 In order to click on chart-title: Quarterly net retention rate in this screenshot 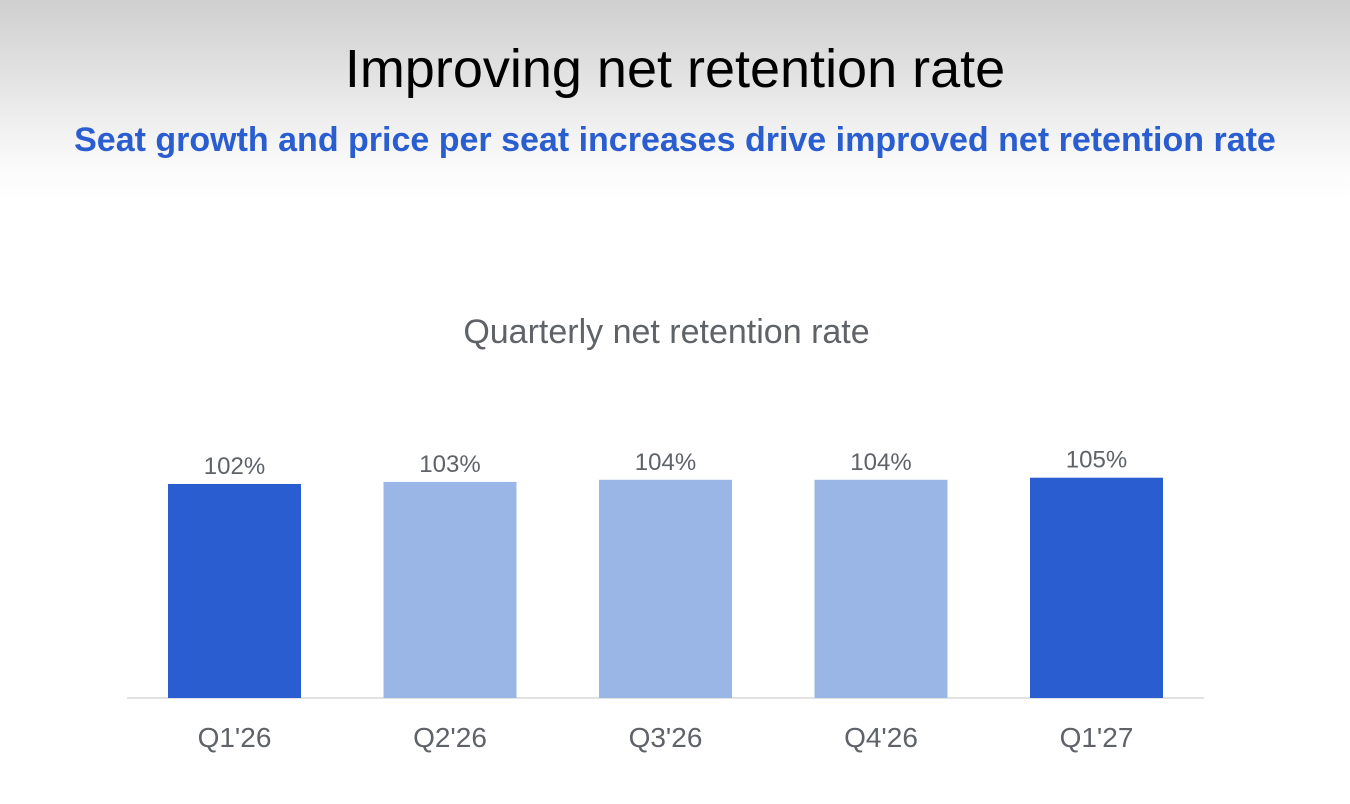, I will do `click(666, 332)`.